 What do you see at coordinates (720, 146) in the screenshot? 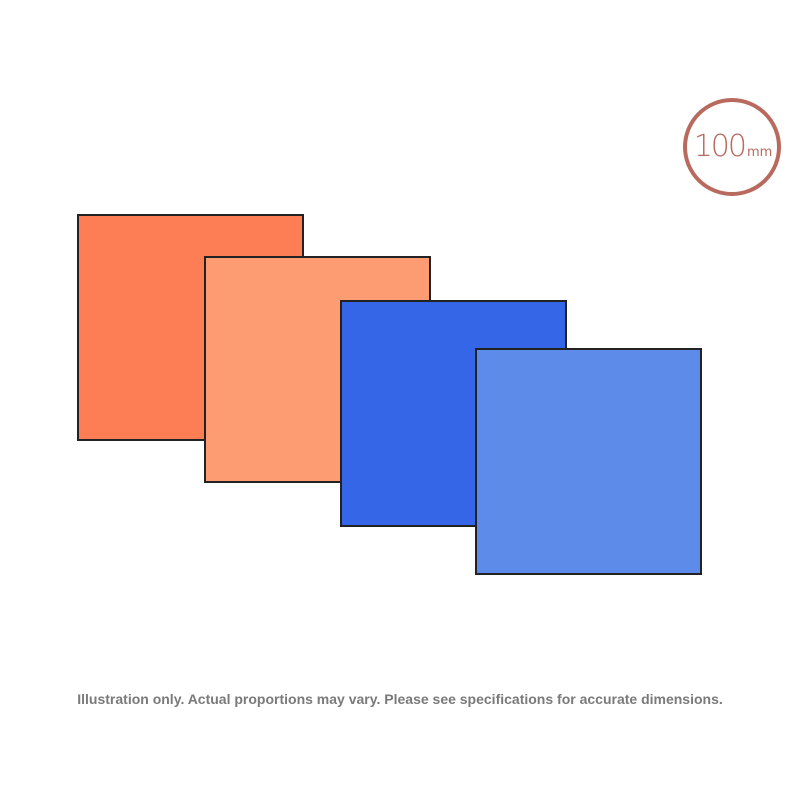
I see `size-badge-value: 100` at bounding box center [720, 146].